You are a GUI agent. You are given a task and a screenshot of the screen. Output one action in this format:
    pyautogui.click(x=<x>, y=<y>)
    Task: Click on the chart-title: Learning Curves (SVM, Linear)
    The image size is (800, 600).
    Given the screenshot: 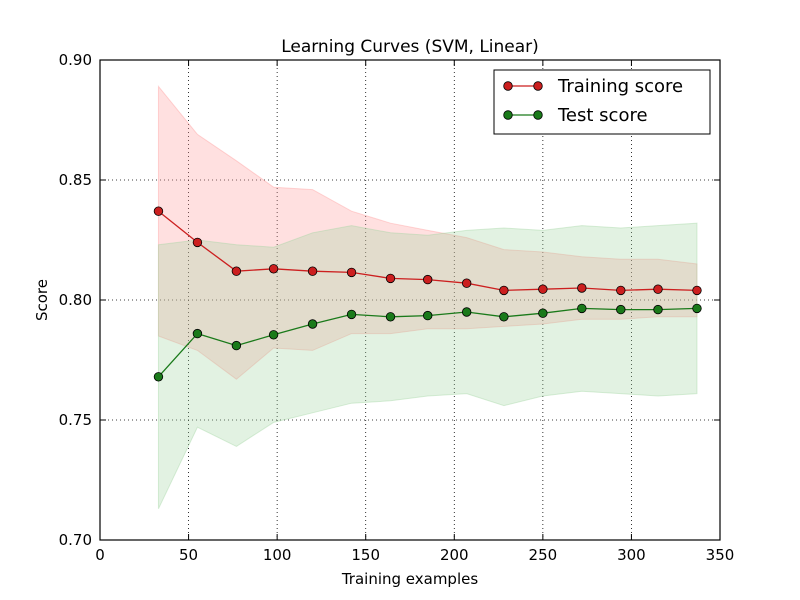 What is the action you would take?
    pyautogui.click(x=410, y=47)
    